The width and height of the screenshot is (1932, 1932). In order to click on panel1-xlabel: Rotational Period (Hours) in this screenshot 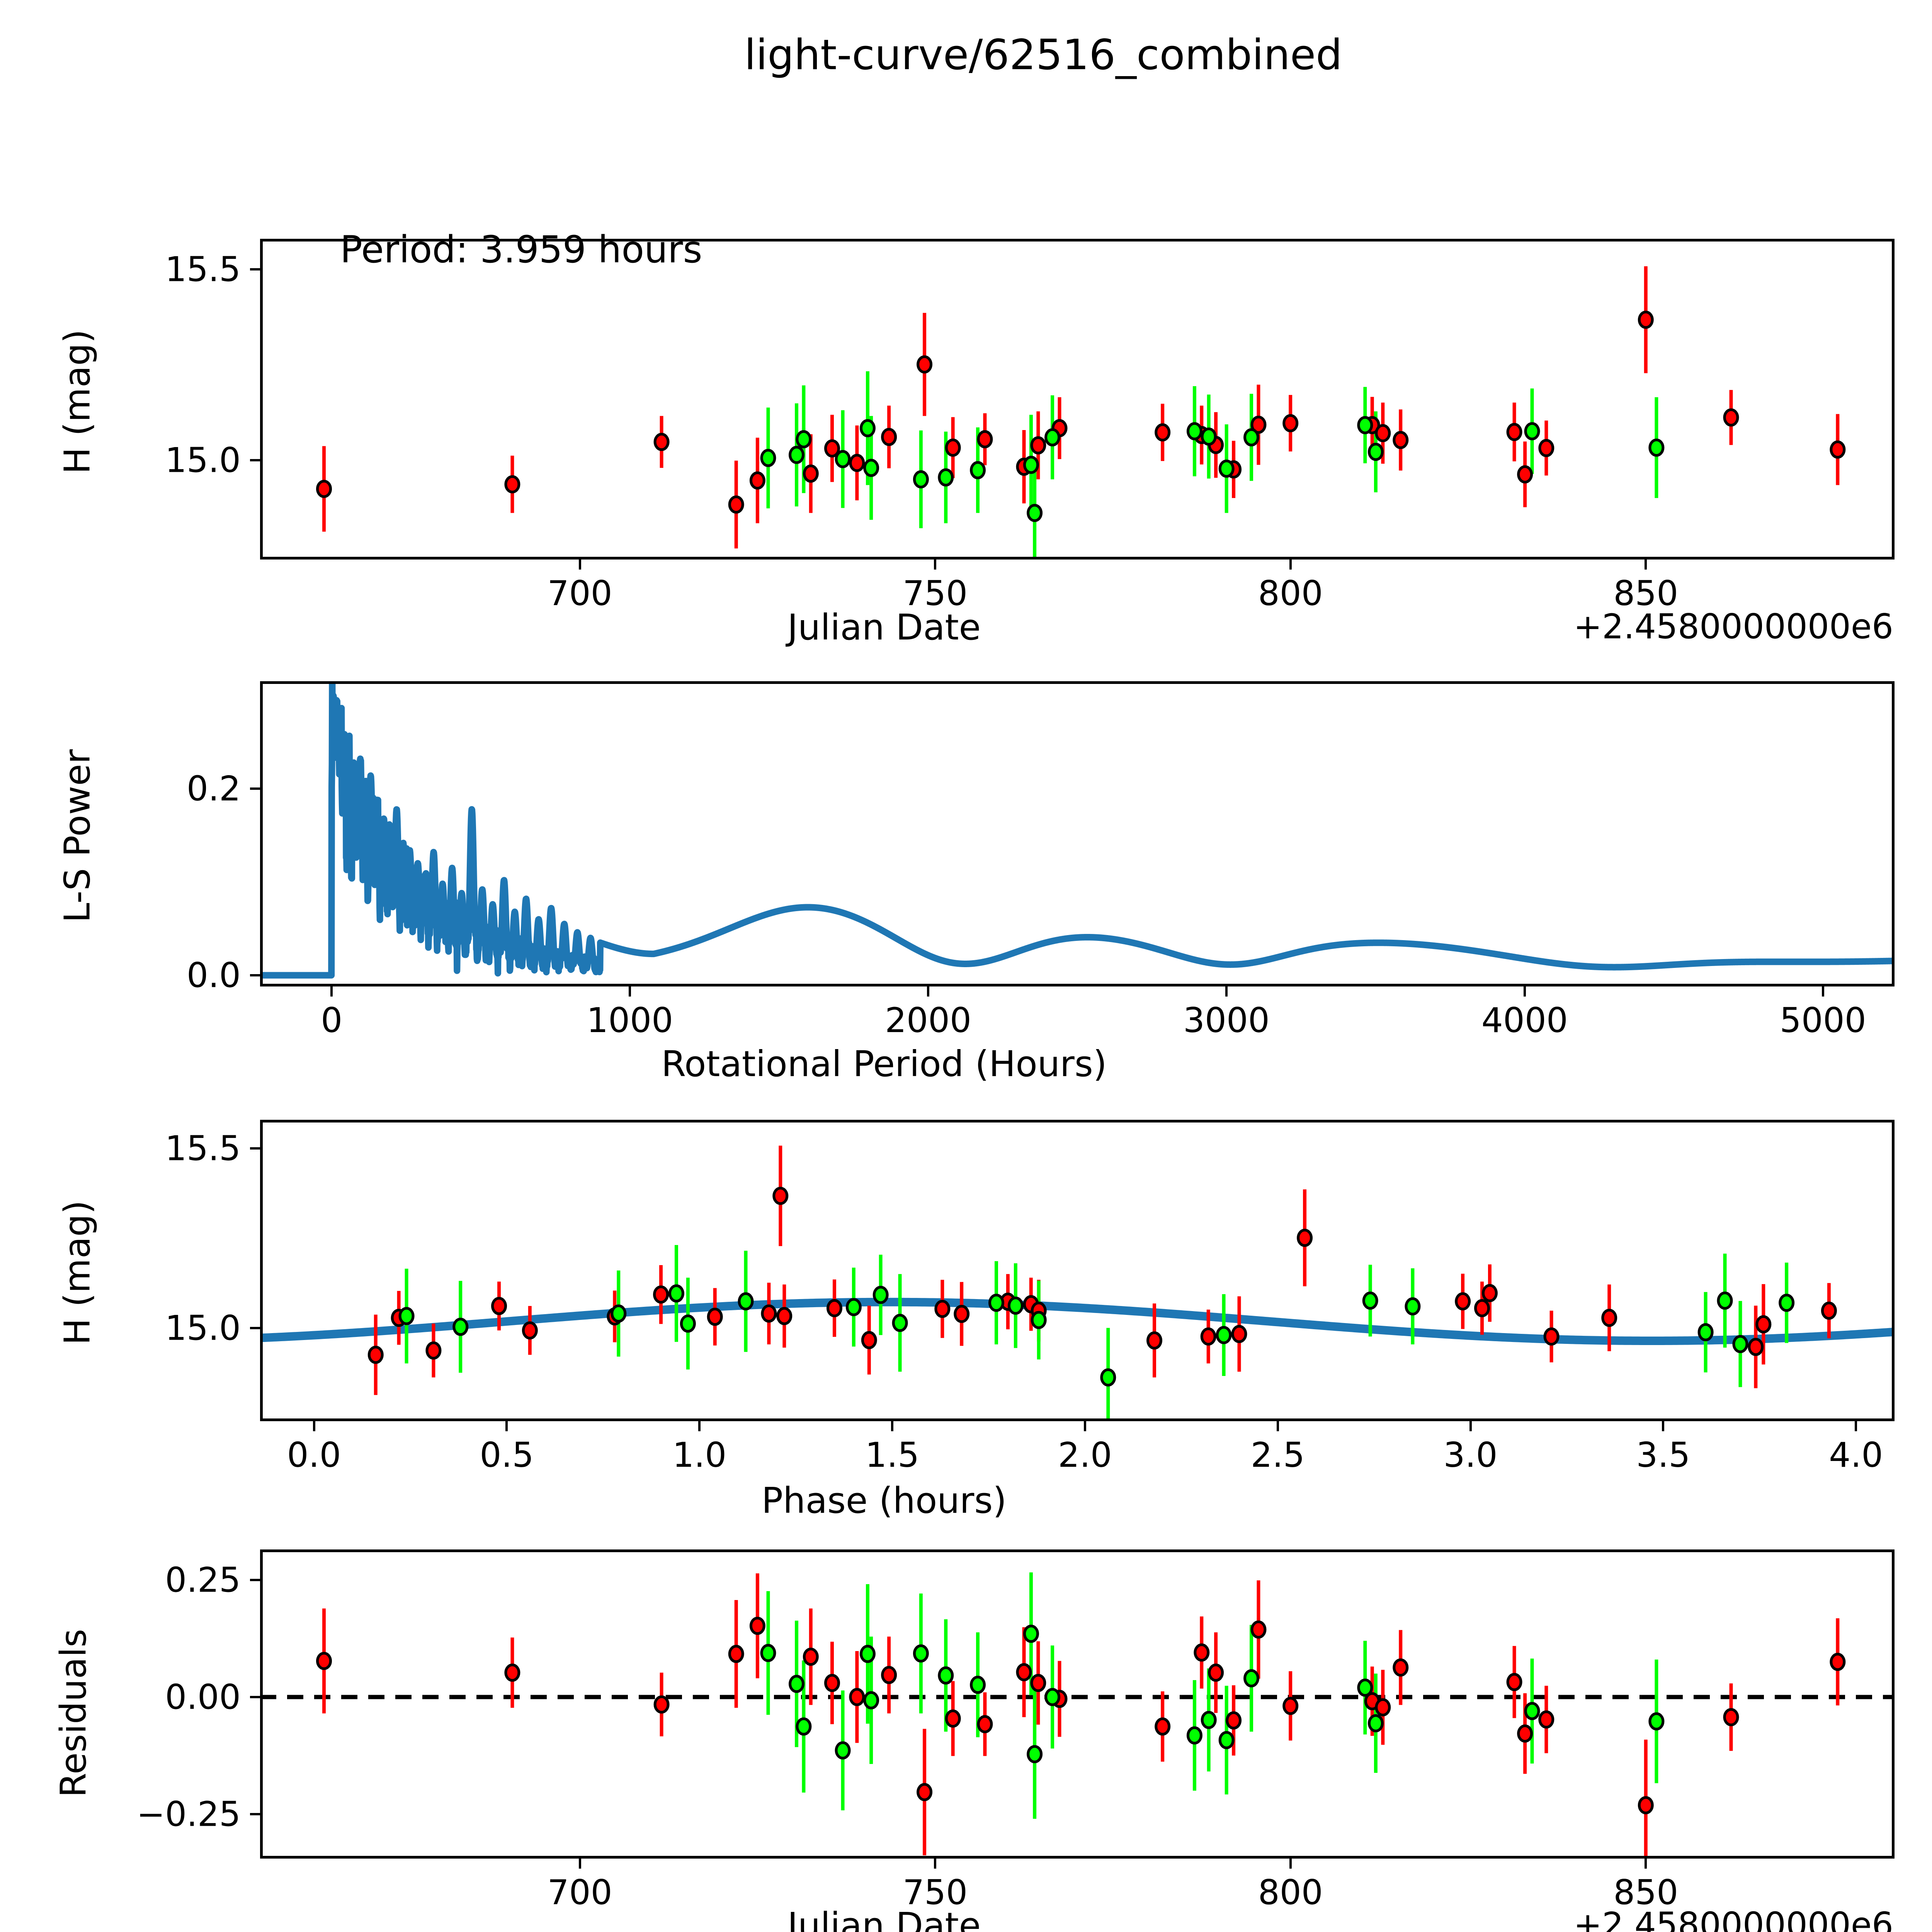, I will do `click(884, 1064)`.